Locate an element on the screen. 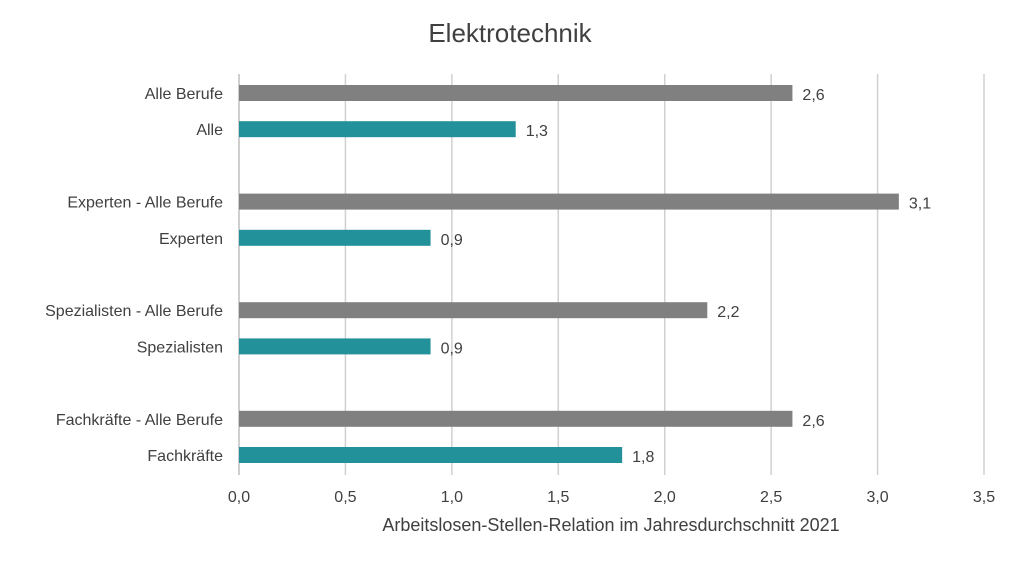  category-label: Alle is located at coordinates (209, 130).